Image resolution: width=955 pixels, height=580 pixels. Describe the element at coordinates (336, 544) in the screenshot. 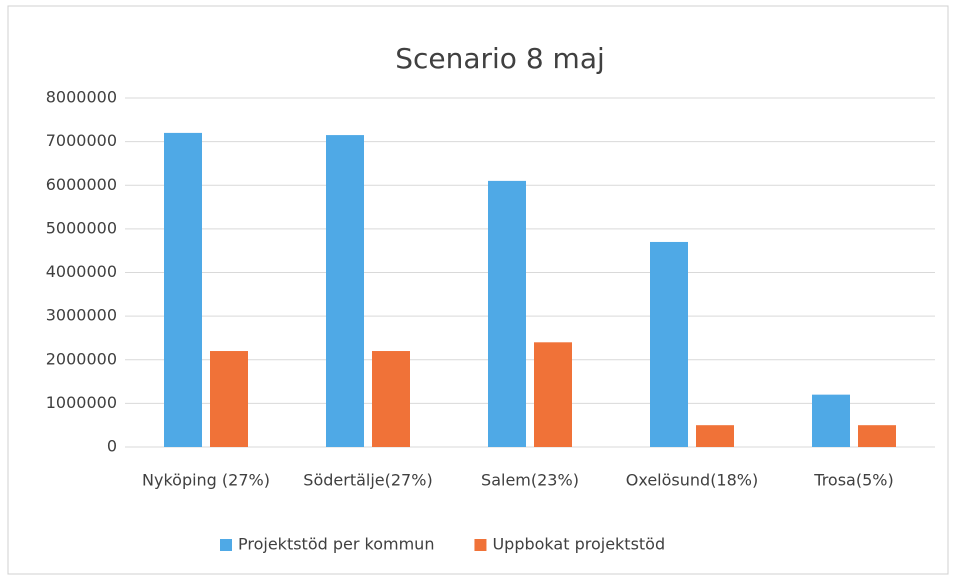

I see `legend-label: Projektstöd per kommun` at that location.